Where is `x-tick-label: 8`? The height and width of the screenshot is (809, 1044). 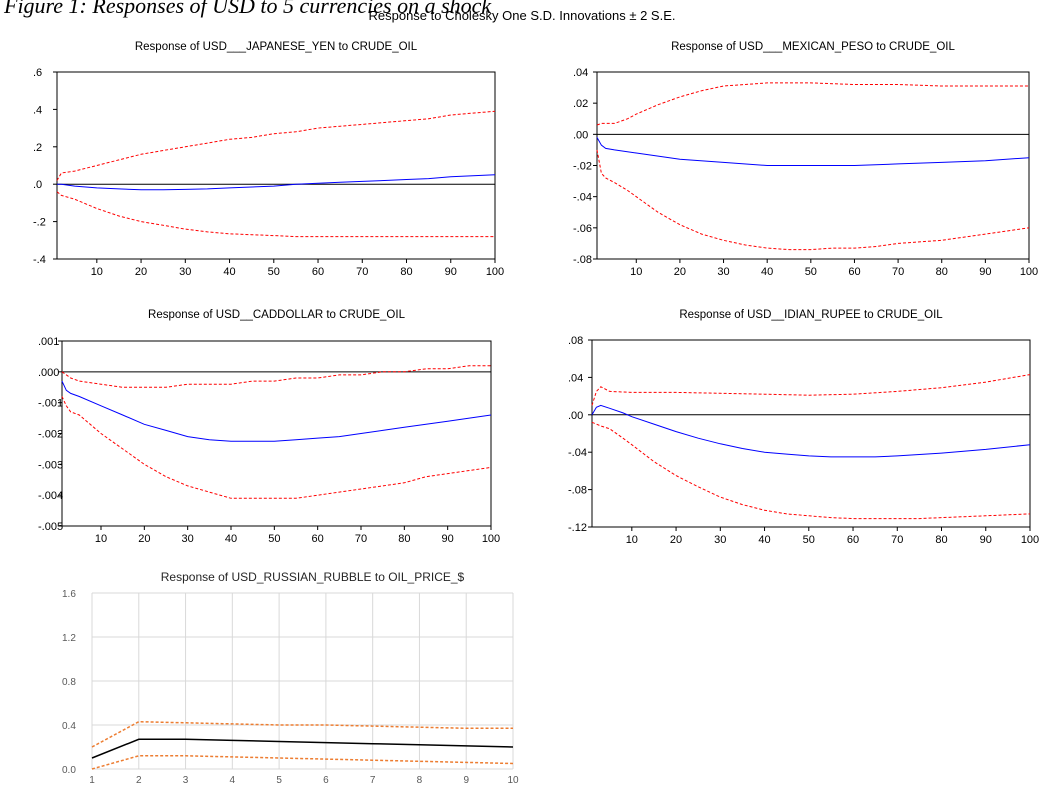
x-tick-label: 8 is located at coordinates (420, 780).